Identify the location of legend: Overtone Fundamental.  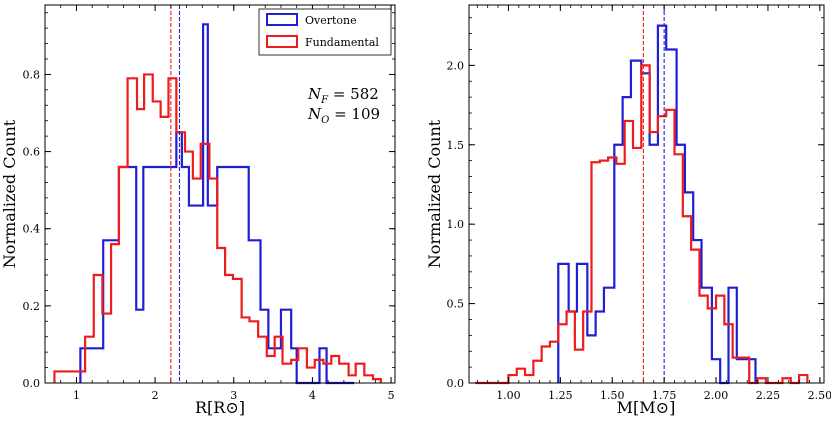
(325, 32).